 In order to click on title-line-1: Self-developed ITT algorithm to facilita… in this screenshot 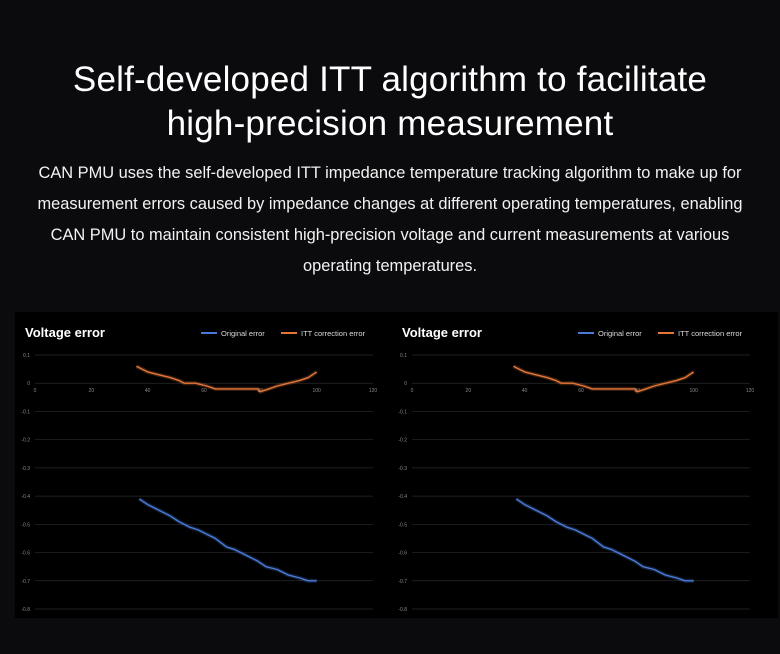, I will do `click(390, 79)`.